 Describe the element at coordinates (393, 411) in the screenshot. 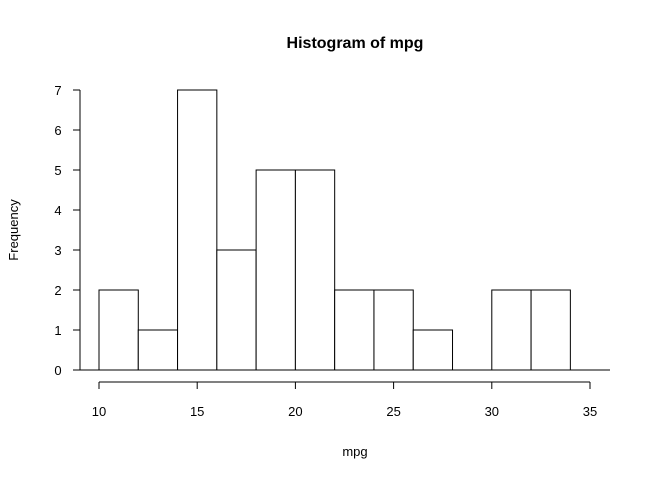

I see `x-tick-label: 25` at that location.